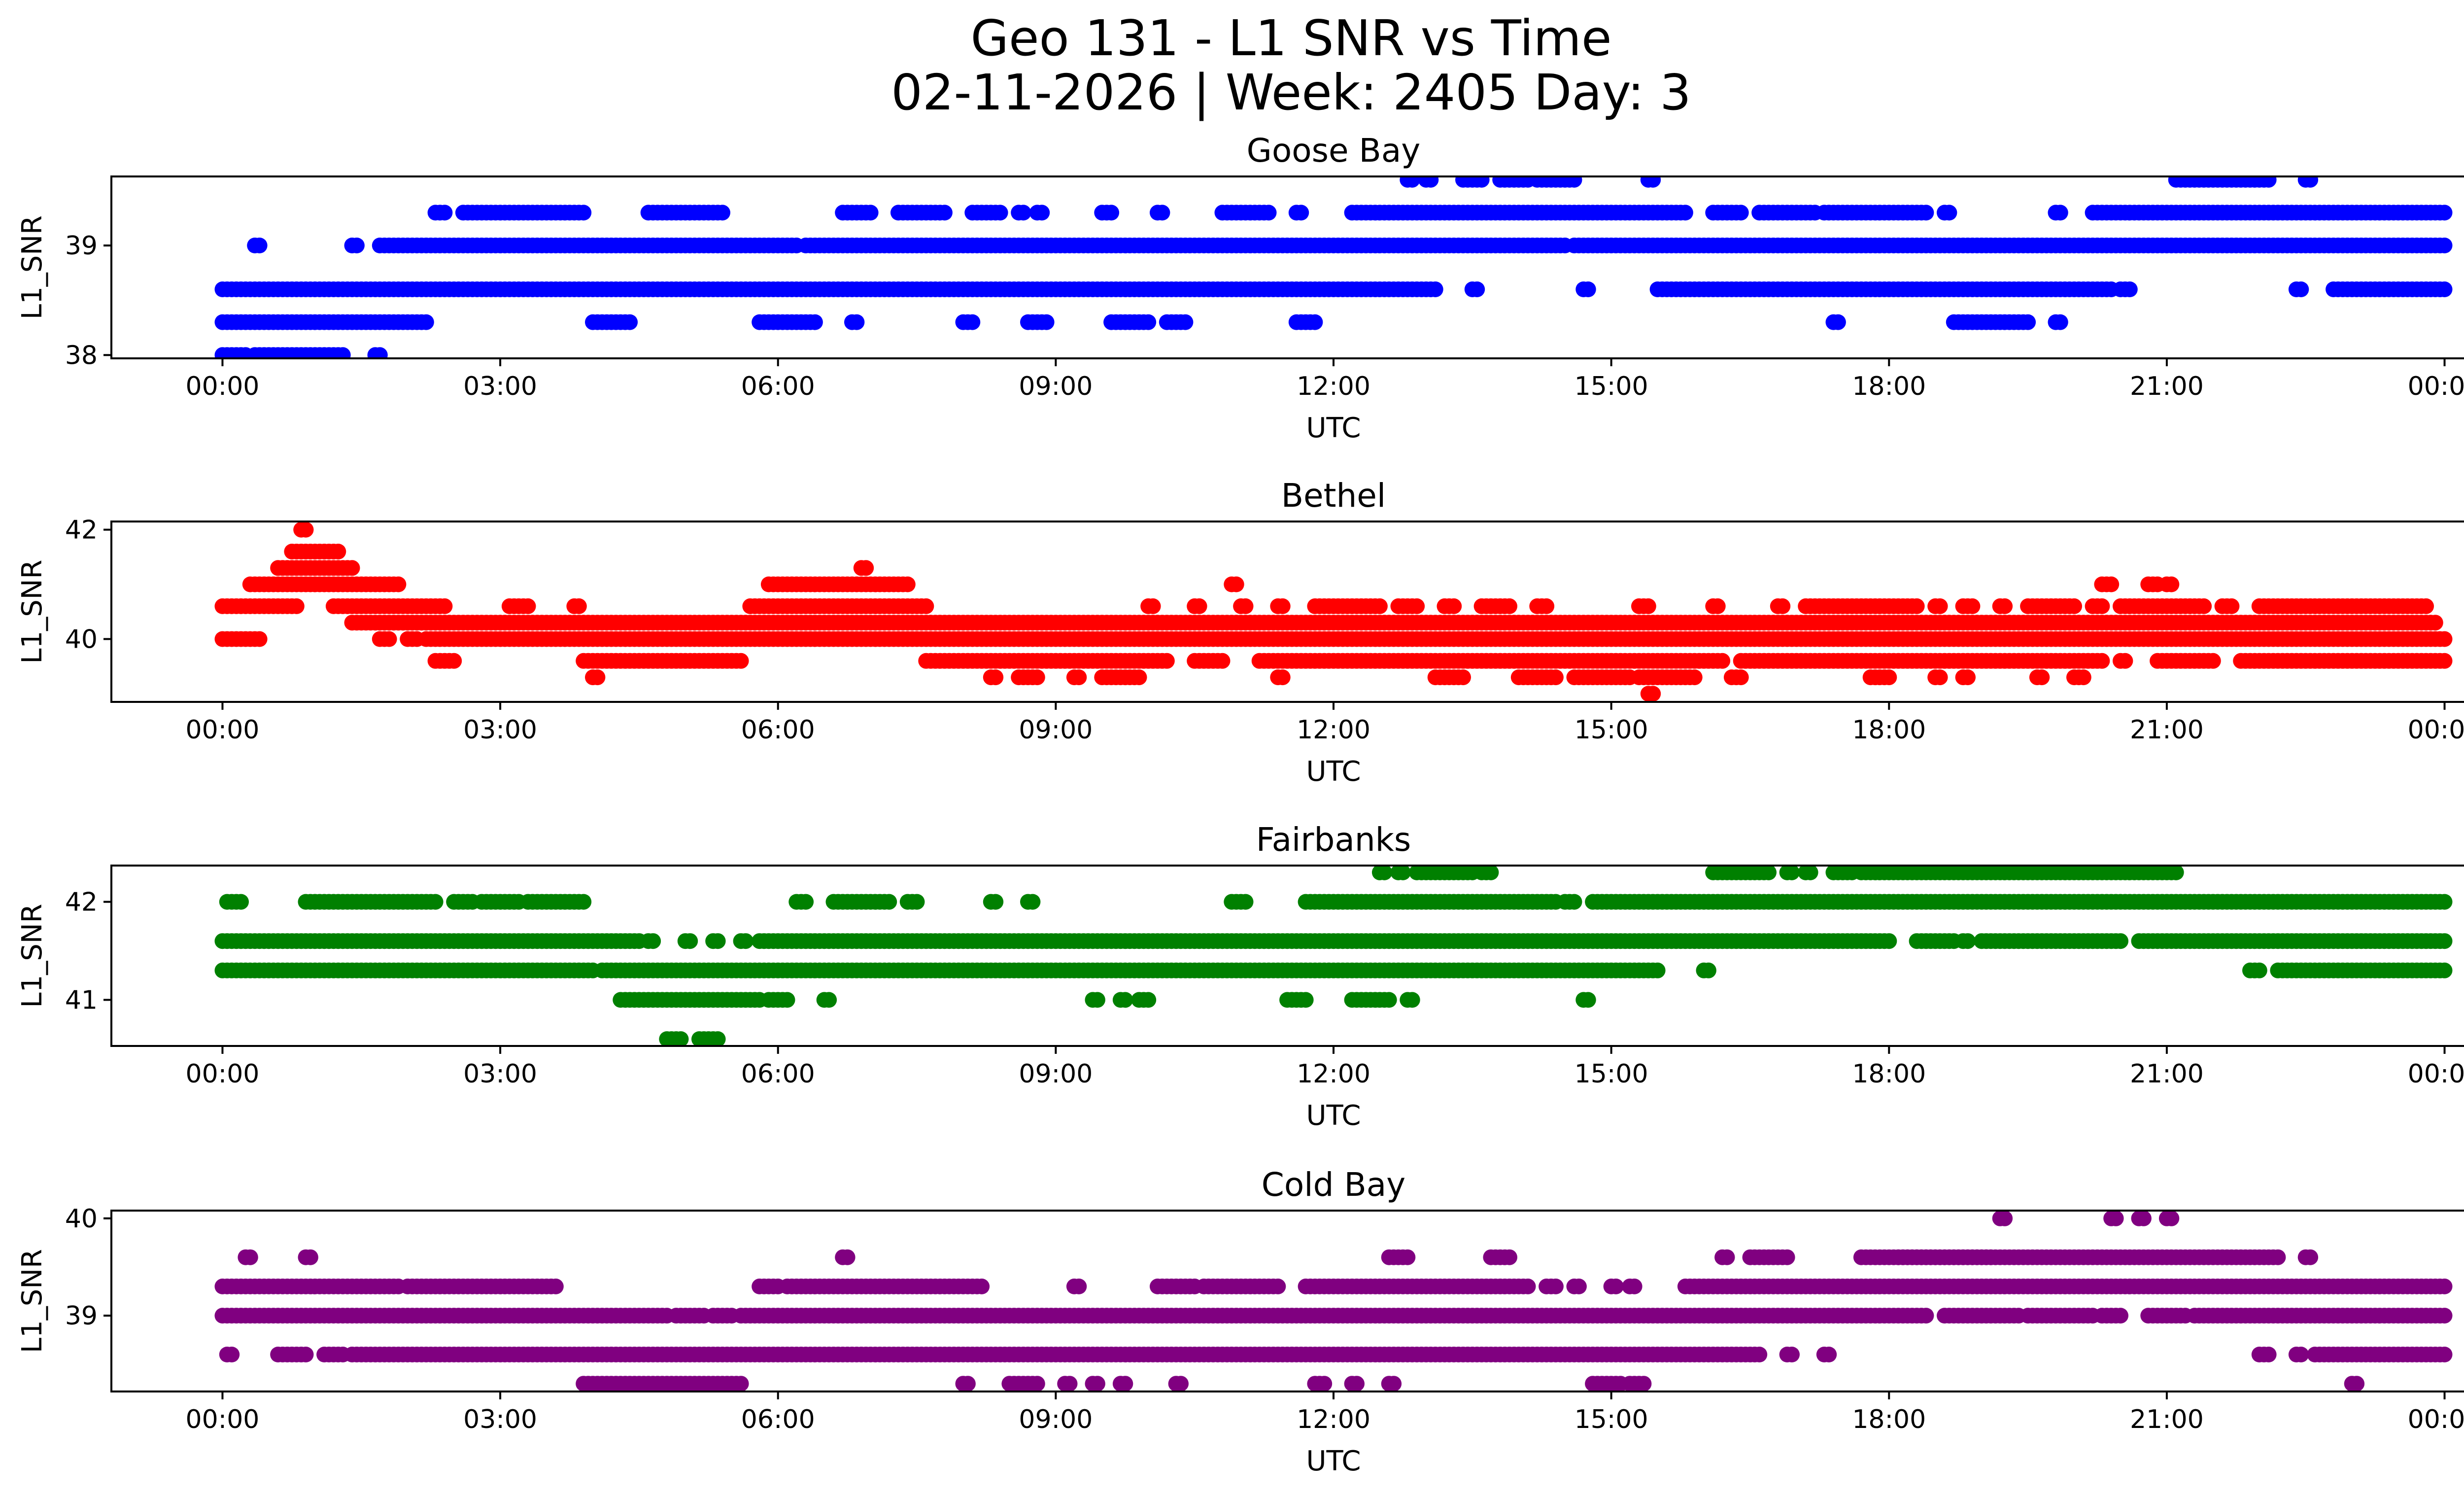  Describe the element at coordinates (2167, 1074) in the screenshot. I see `x-tick-label: 21:00` at that location.